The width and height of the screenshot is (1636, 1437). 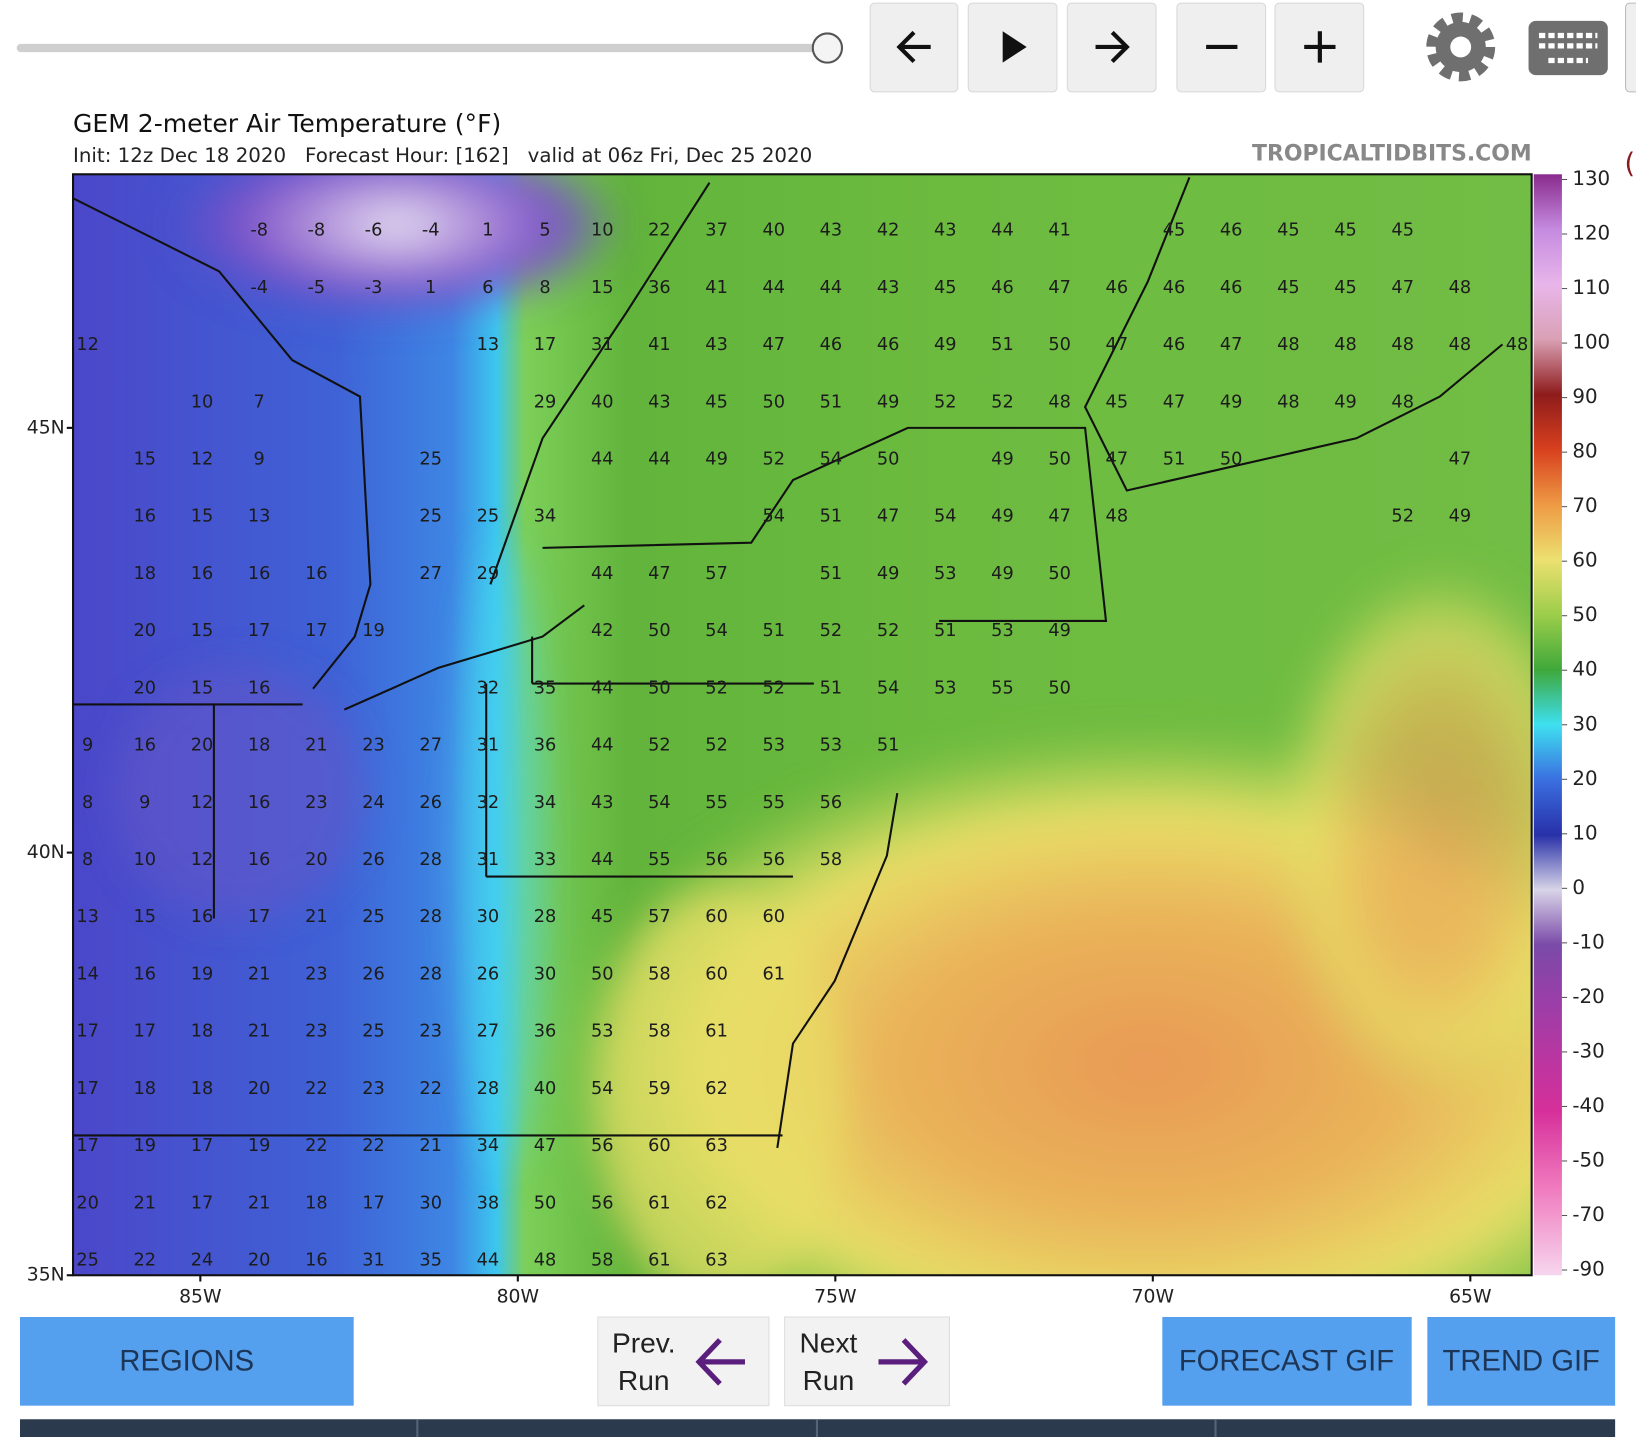 I want to click on regions-button: REGIONS, so click(x=186, y=1361).